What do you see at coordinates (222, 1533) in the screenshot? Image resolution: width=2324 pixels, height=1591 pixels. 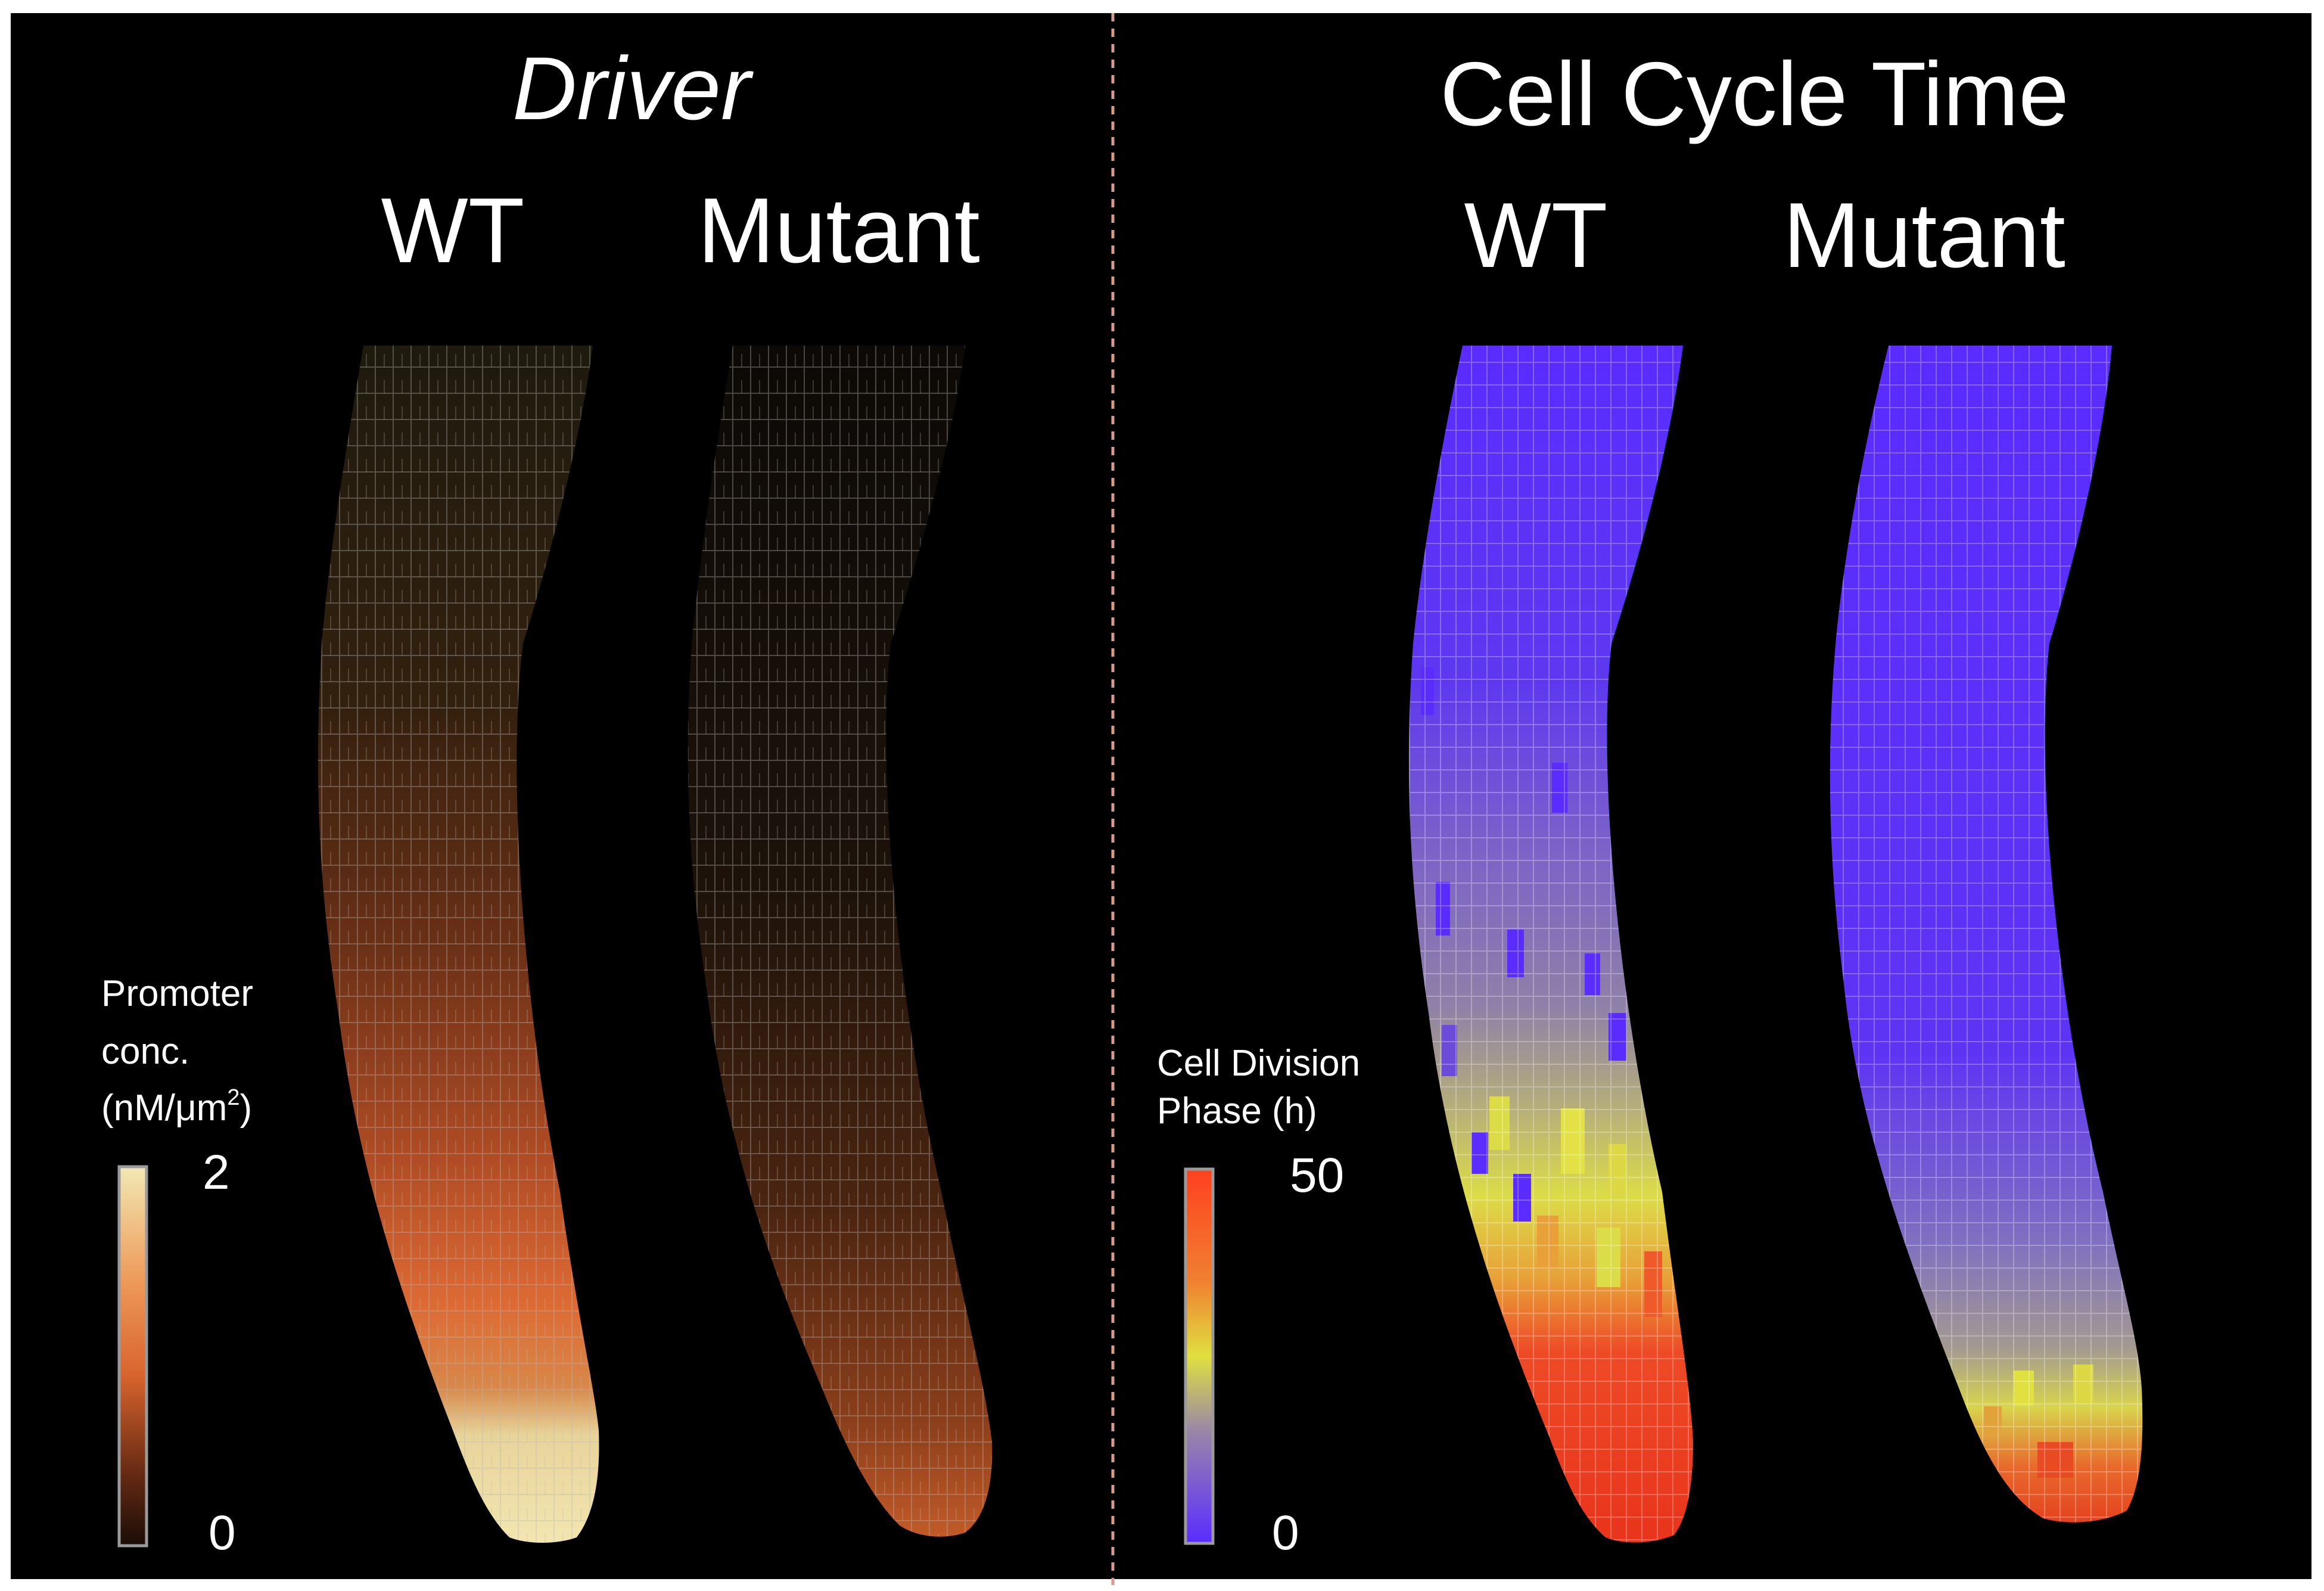 I see `driver-colorbar-min: 0` at bounding box center [222, 1533].